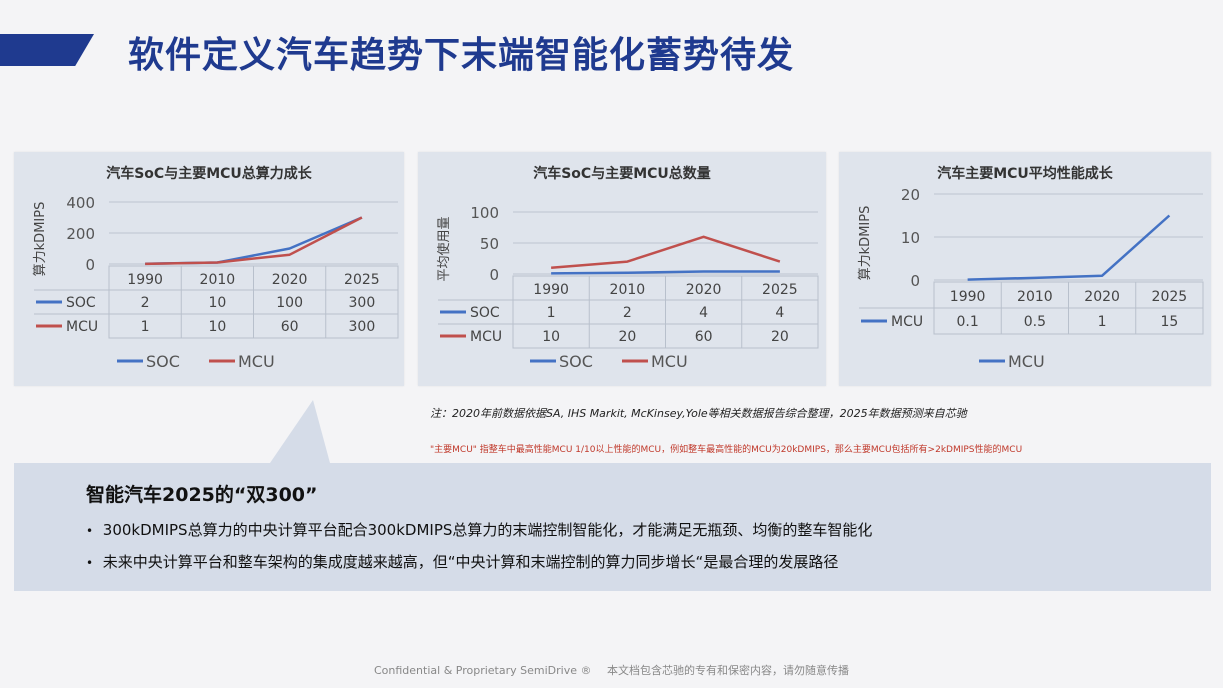 The image size is (1223, 688). Describe the element at coordinates (967, 322) in the screenshot. I see `data-table-value: 0.1` at that location.